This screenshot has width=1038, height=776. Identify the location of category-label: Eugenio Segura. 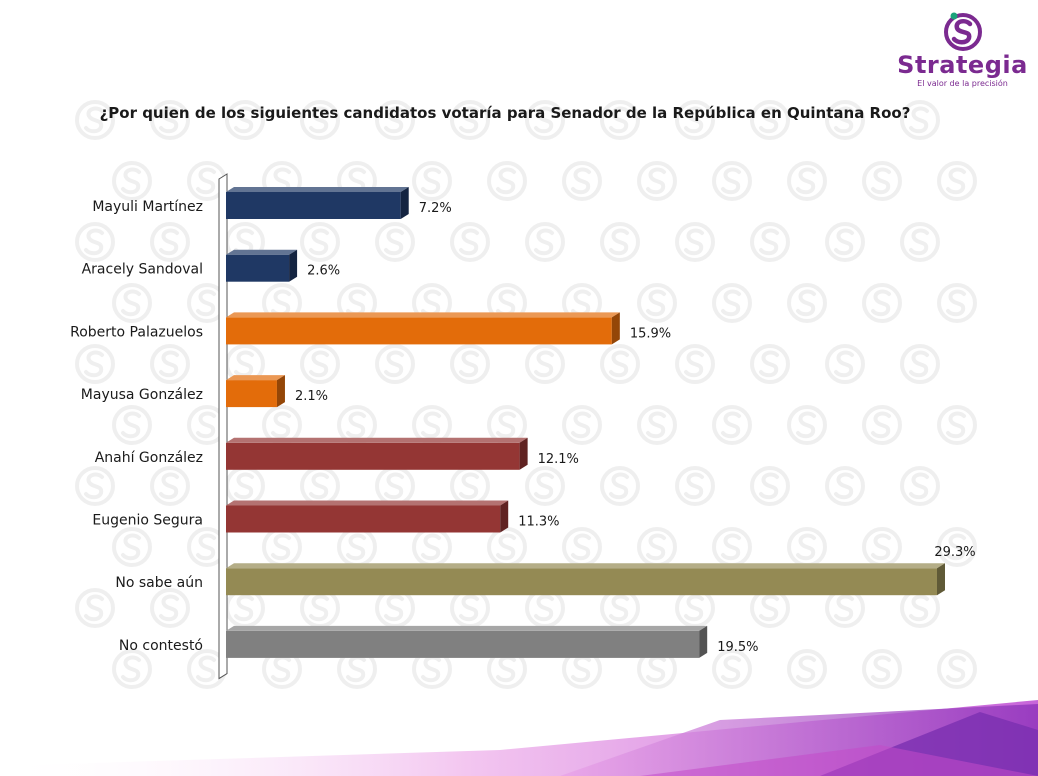
(147, 521).